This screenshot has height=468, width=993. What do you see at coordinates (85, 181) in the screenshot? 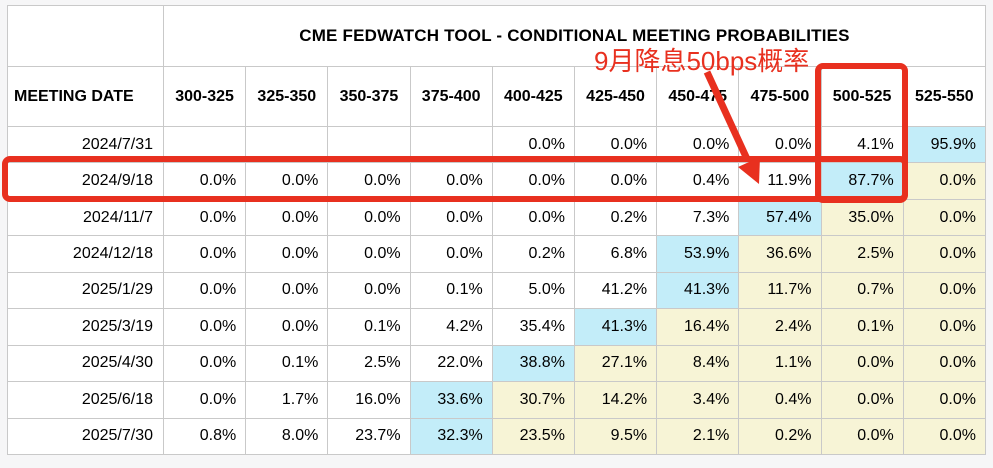
I see `meeting-date-cell: 2024/9/18` at bounding box center [85, 181].